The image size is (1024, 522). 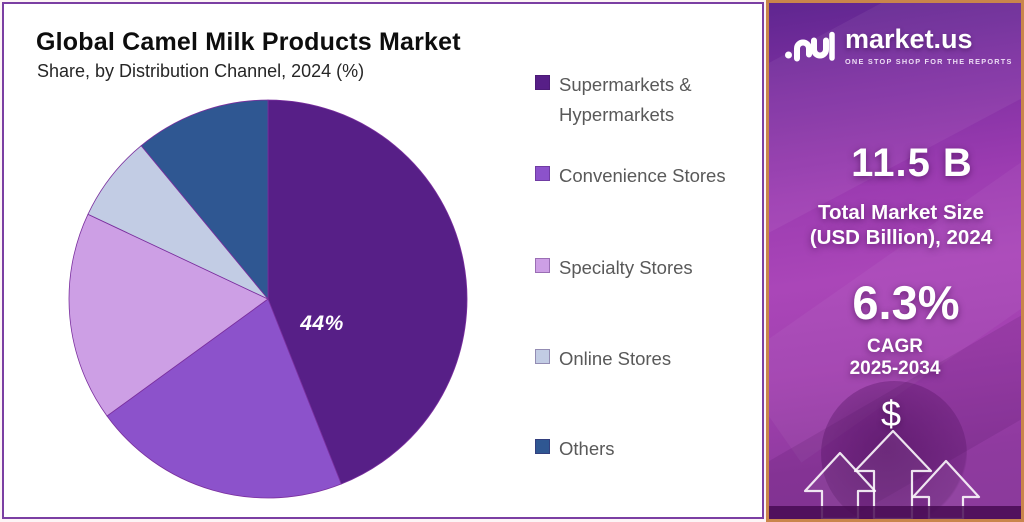 I want to click on legend-item-online: Online Stores, so click(x=603, y=359).